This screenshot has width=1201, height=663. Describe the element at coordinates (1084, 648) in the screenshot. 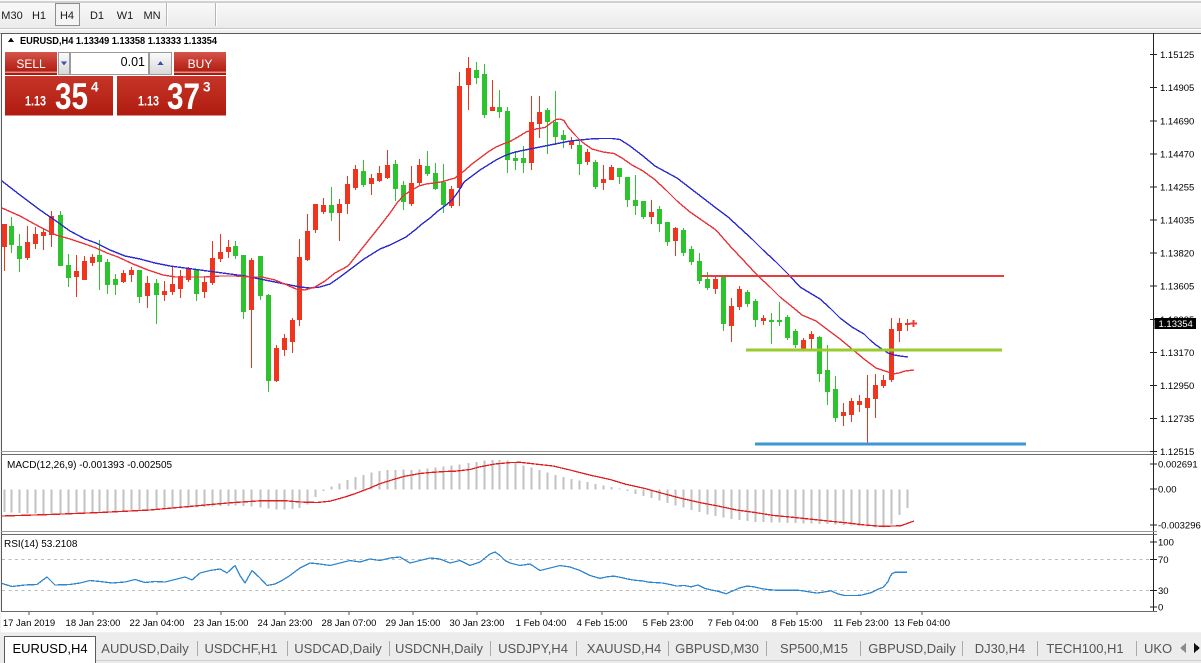

I see `svg-text: TECH100,H1` at that location.